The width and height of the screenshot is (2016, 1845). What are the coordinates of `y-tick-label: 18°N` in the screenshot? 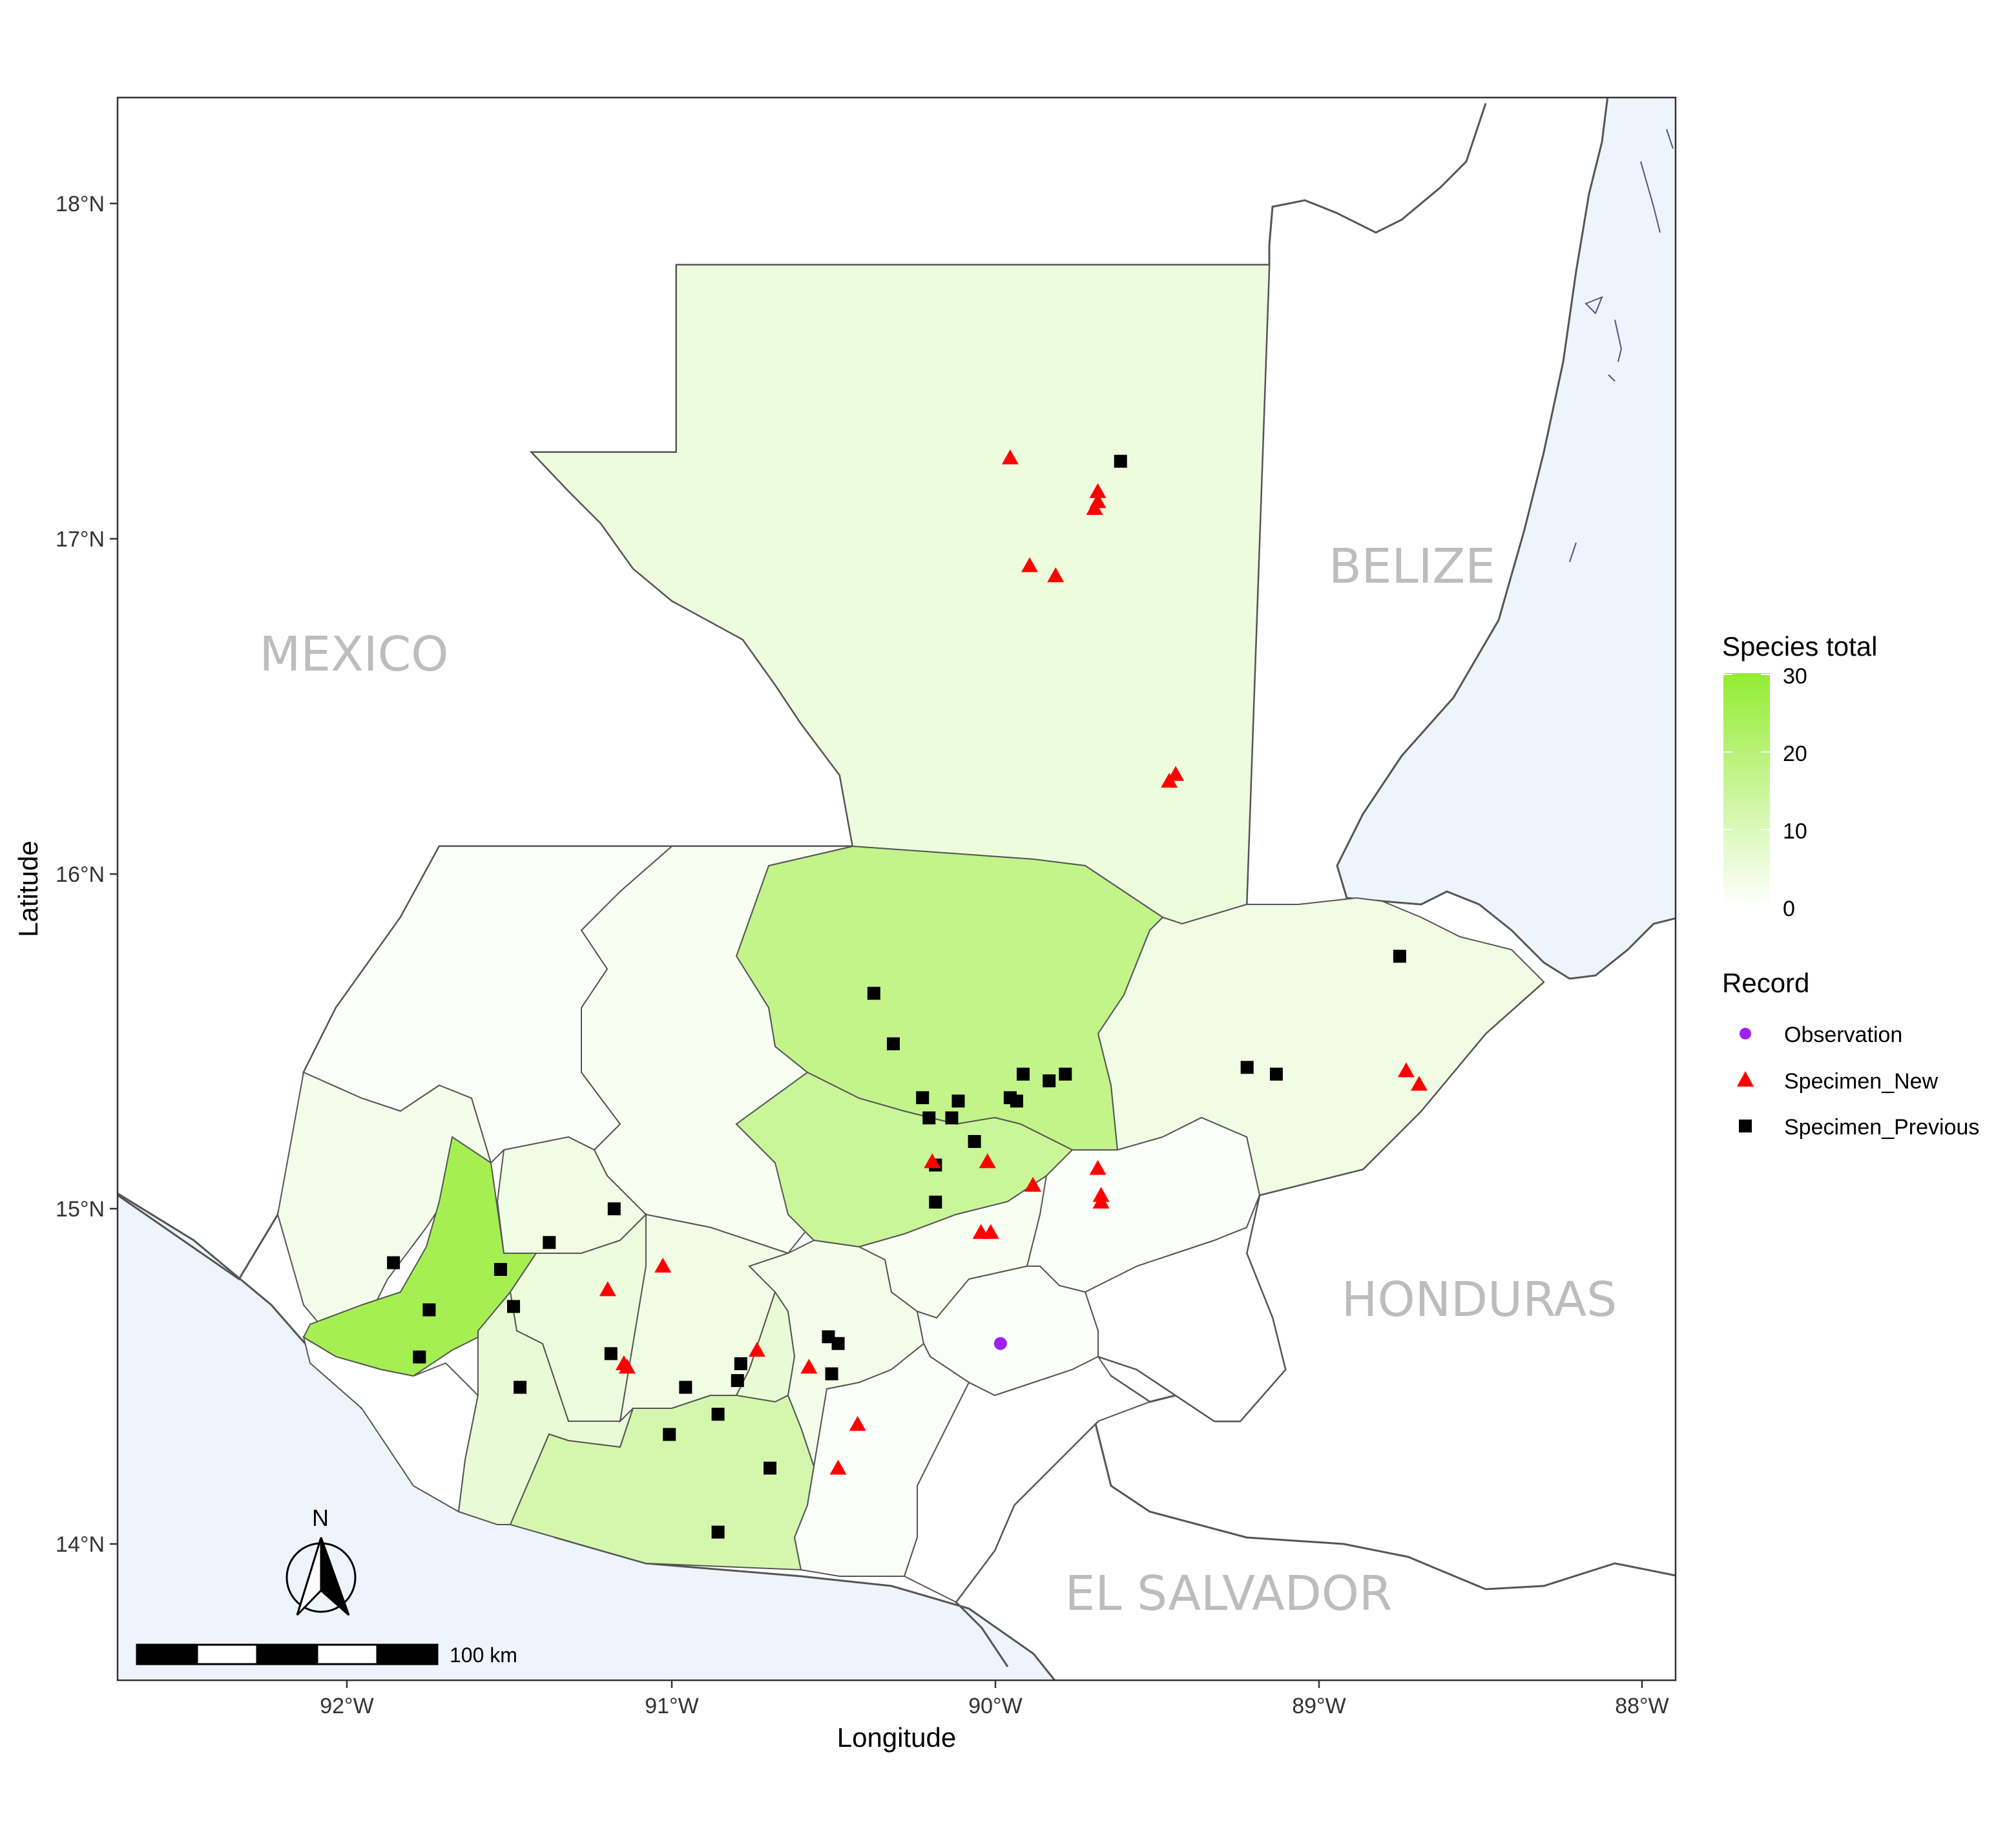 It's located at (80, 204).